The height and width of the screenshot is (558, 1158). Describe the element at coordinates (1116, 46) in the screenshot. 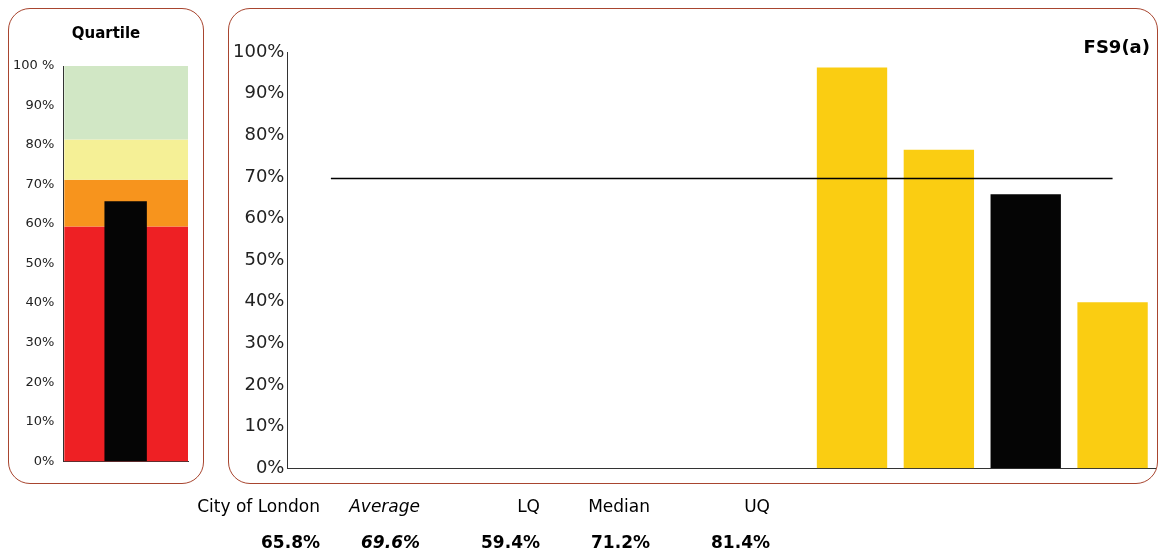

I see `chart-title: FS9(a)` at that location.